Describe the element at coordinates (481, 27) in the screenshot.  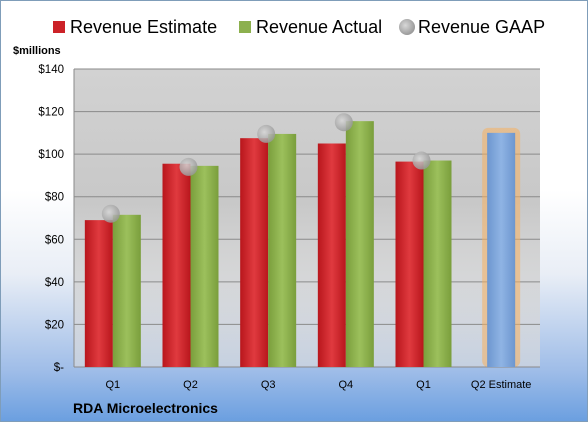
I see `legend-label: Revenue GAAP` at that location.